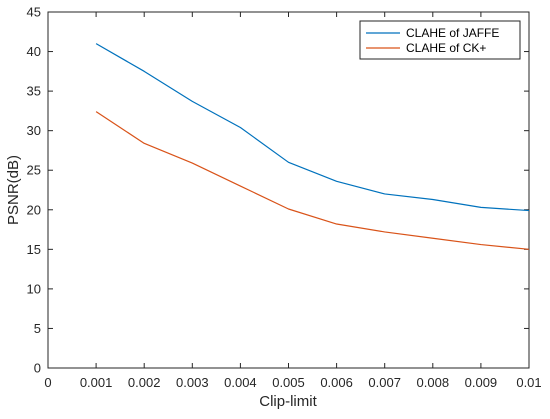  Describe the element at coordinates (446, 48) in the screenshot. I see `legend-label-2: CLAHE of CK+` at that location.